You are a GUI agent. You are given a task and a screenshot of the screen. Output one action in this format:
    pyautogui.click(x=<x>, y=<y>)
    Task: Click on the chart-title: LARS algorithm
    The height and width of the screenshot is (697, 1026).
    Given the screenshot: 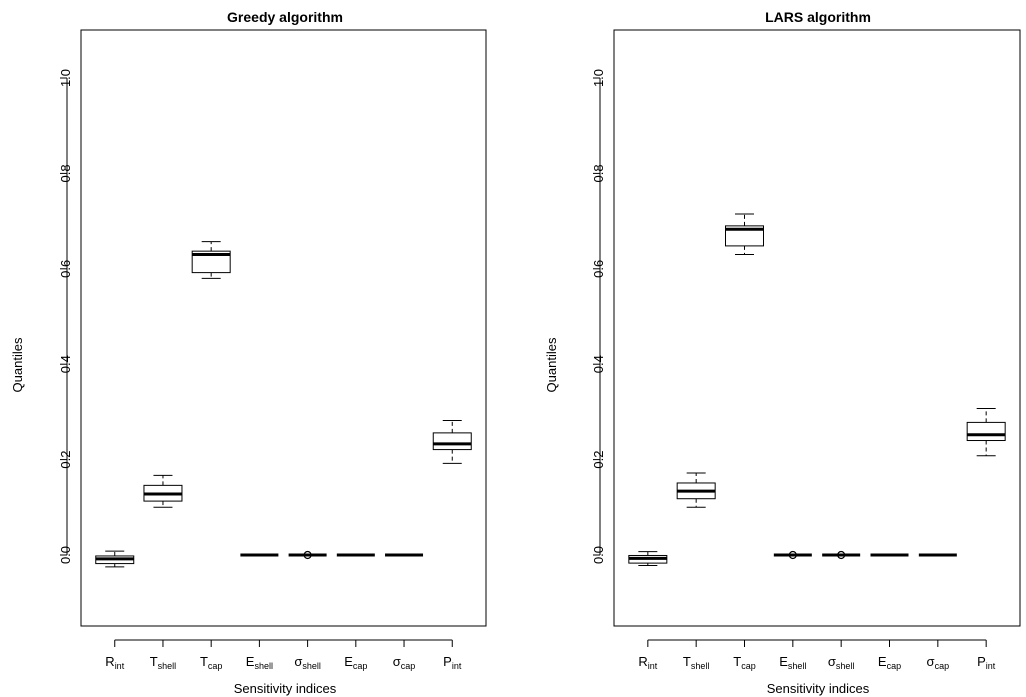 What is the action you would take?
    pyautogui.click(x=818, y=17)
    